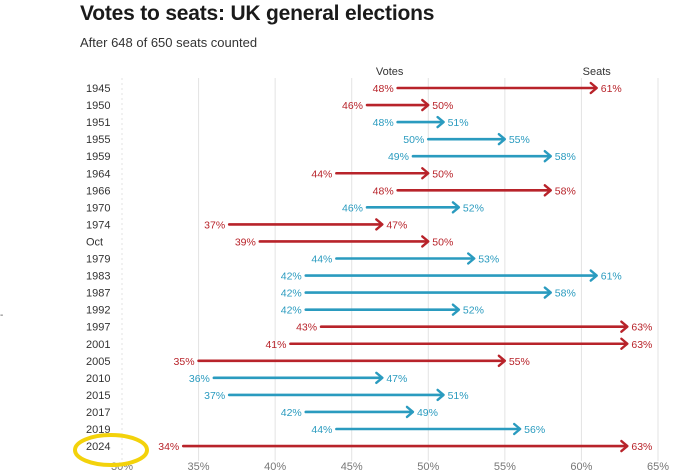 The image size is (680, 473). What do you see at coordinates (98, 311) in the screenshot?
I see `row-label: 1992` at bounding box center [98, 311].